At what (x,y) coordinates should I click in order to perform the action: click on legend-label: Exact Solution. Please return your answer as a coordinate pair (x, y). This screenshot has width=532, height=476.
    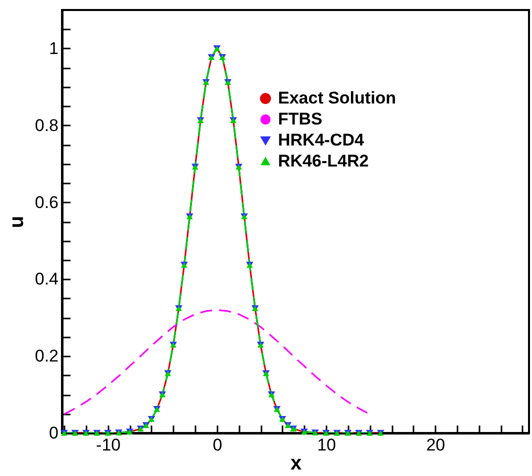
    Looking at the image, I should click on (337, 98).